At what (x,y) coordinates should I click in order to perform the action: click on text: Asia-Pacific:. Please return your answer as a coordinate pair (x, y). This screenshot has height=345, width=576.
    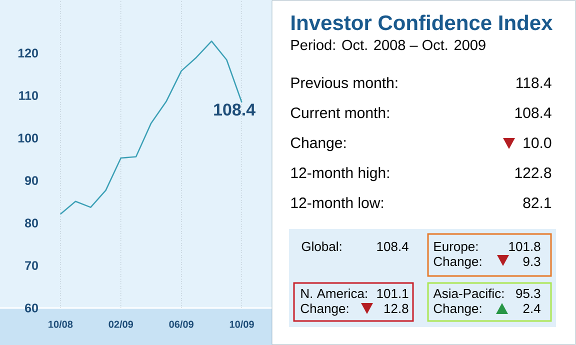
    Looking at the image, I should click on (468, 293).